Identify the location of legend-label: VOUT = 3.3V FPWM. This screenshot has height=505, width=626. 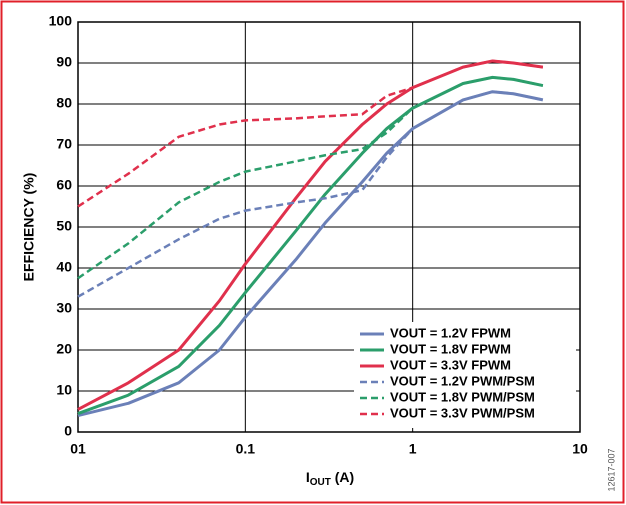
(450, 364).